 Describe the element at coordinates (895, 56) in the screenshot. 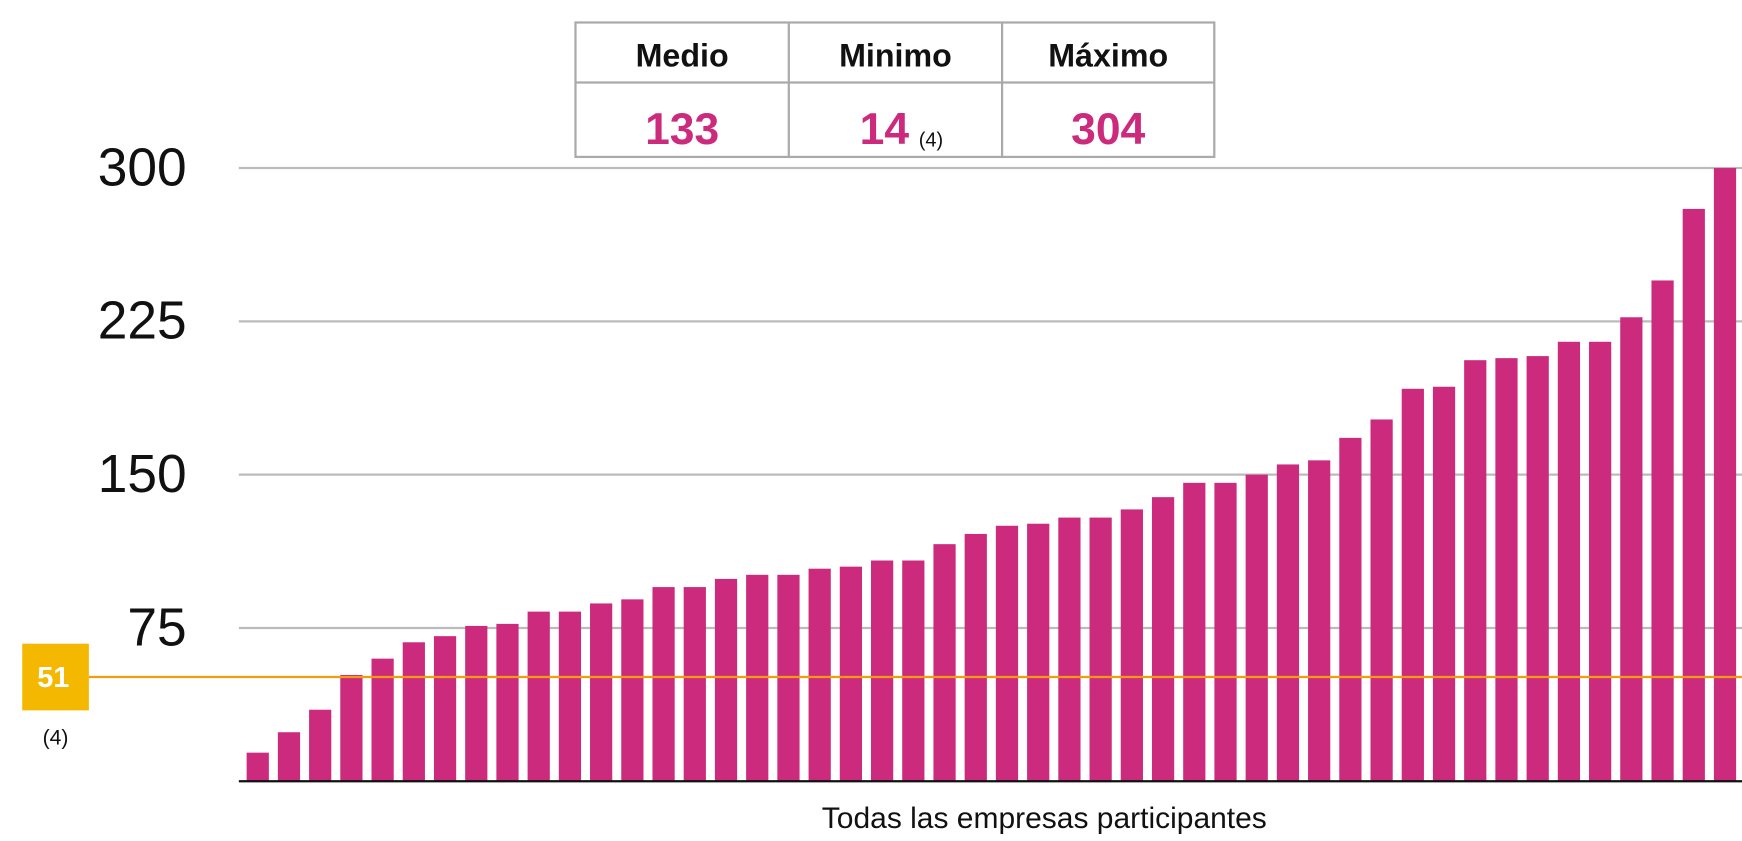

I see `table-header: Minimo` at that location.